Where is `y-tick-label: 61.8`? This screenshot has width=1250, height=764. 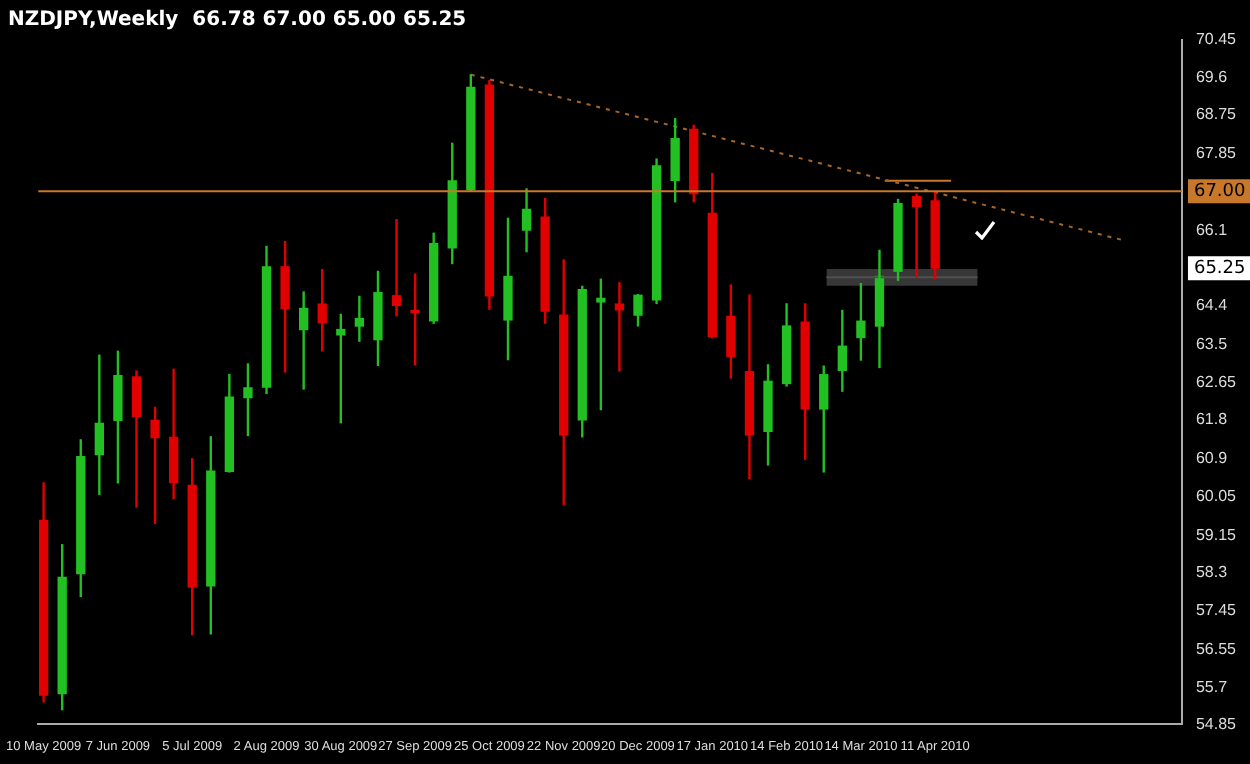 y-tick-label: 61.8 is located at coordinates (1212, 418).